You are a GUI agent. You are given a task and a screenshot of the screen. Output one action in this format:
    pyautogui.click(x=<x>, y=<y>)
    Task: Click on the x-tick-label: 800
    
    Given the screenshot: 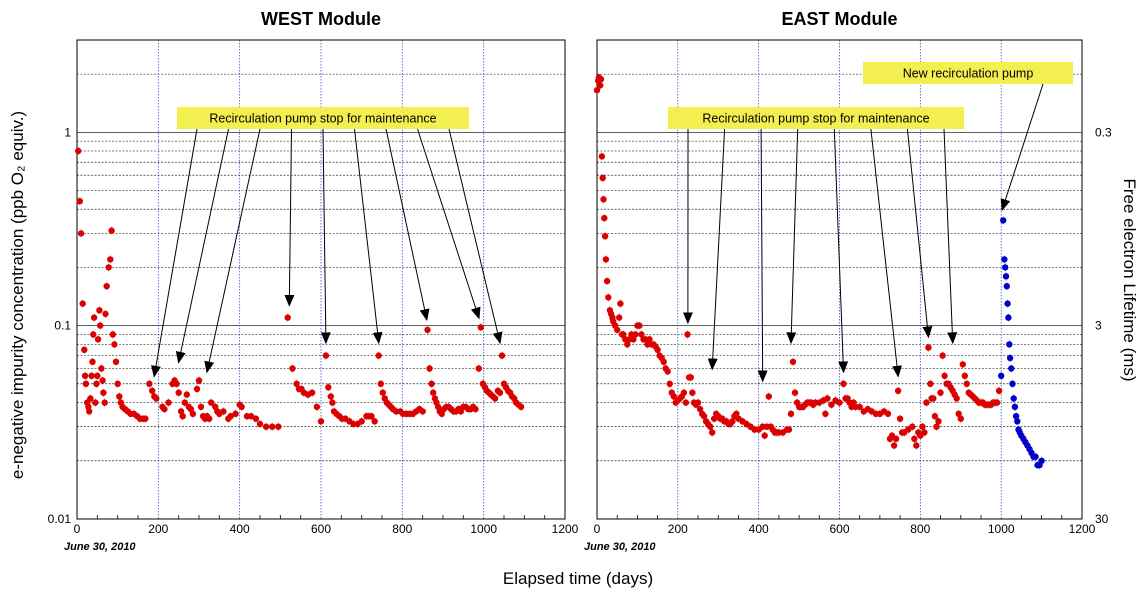 What is the action you would take?
    pyautogui.click(x=402, y=529)
    